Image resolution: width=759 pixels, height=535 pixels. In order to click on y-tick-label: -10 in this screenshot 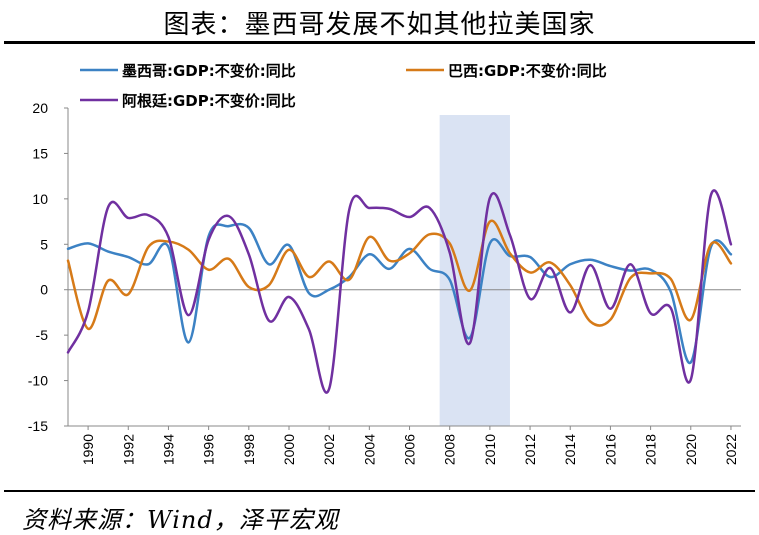, I will do `click(38, 381)`.